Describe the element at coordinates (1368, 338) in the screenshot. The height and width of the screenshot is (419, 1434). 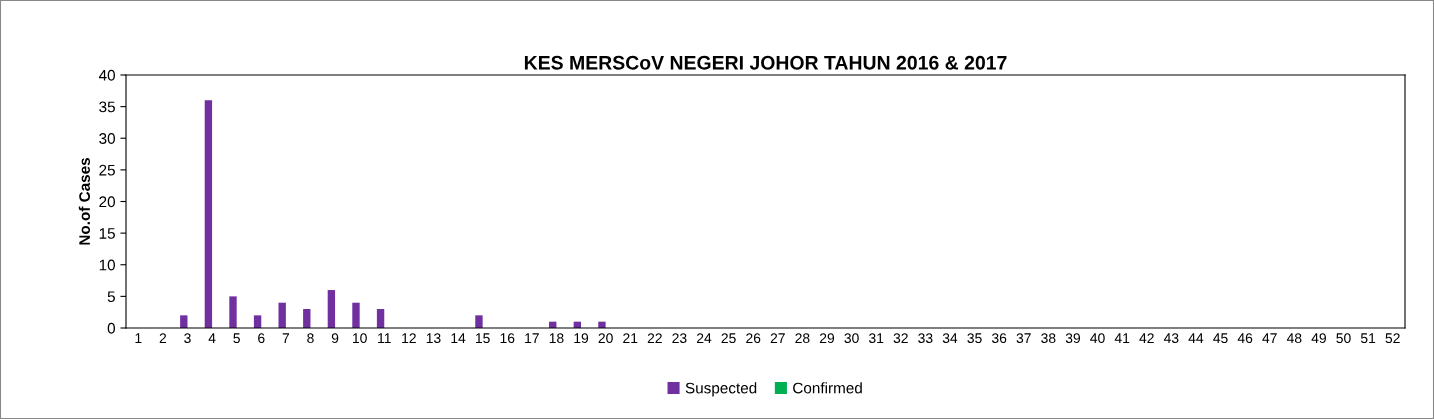
I see `x-tick-label: 51` at that location.